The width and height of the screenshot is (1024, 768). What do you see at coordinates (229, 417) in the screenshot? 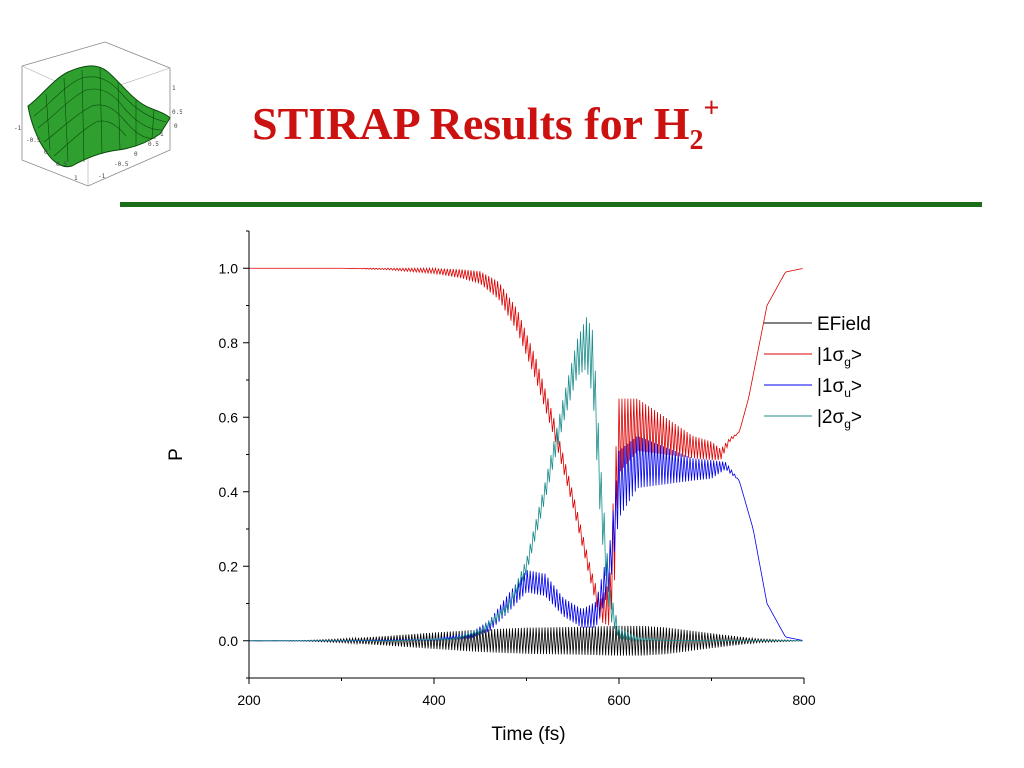
I see `y-tick-label: 0.6` at bounding box center [229, 417].